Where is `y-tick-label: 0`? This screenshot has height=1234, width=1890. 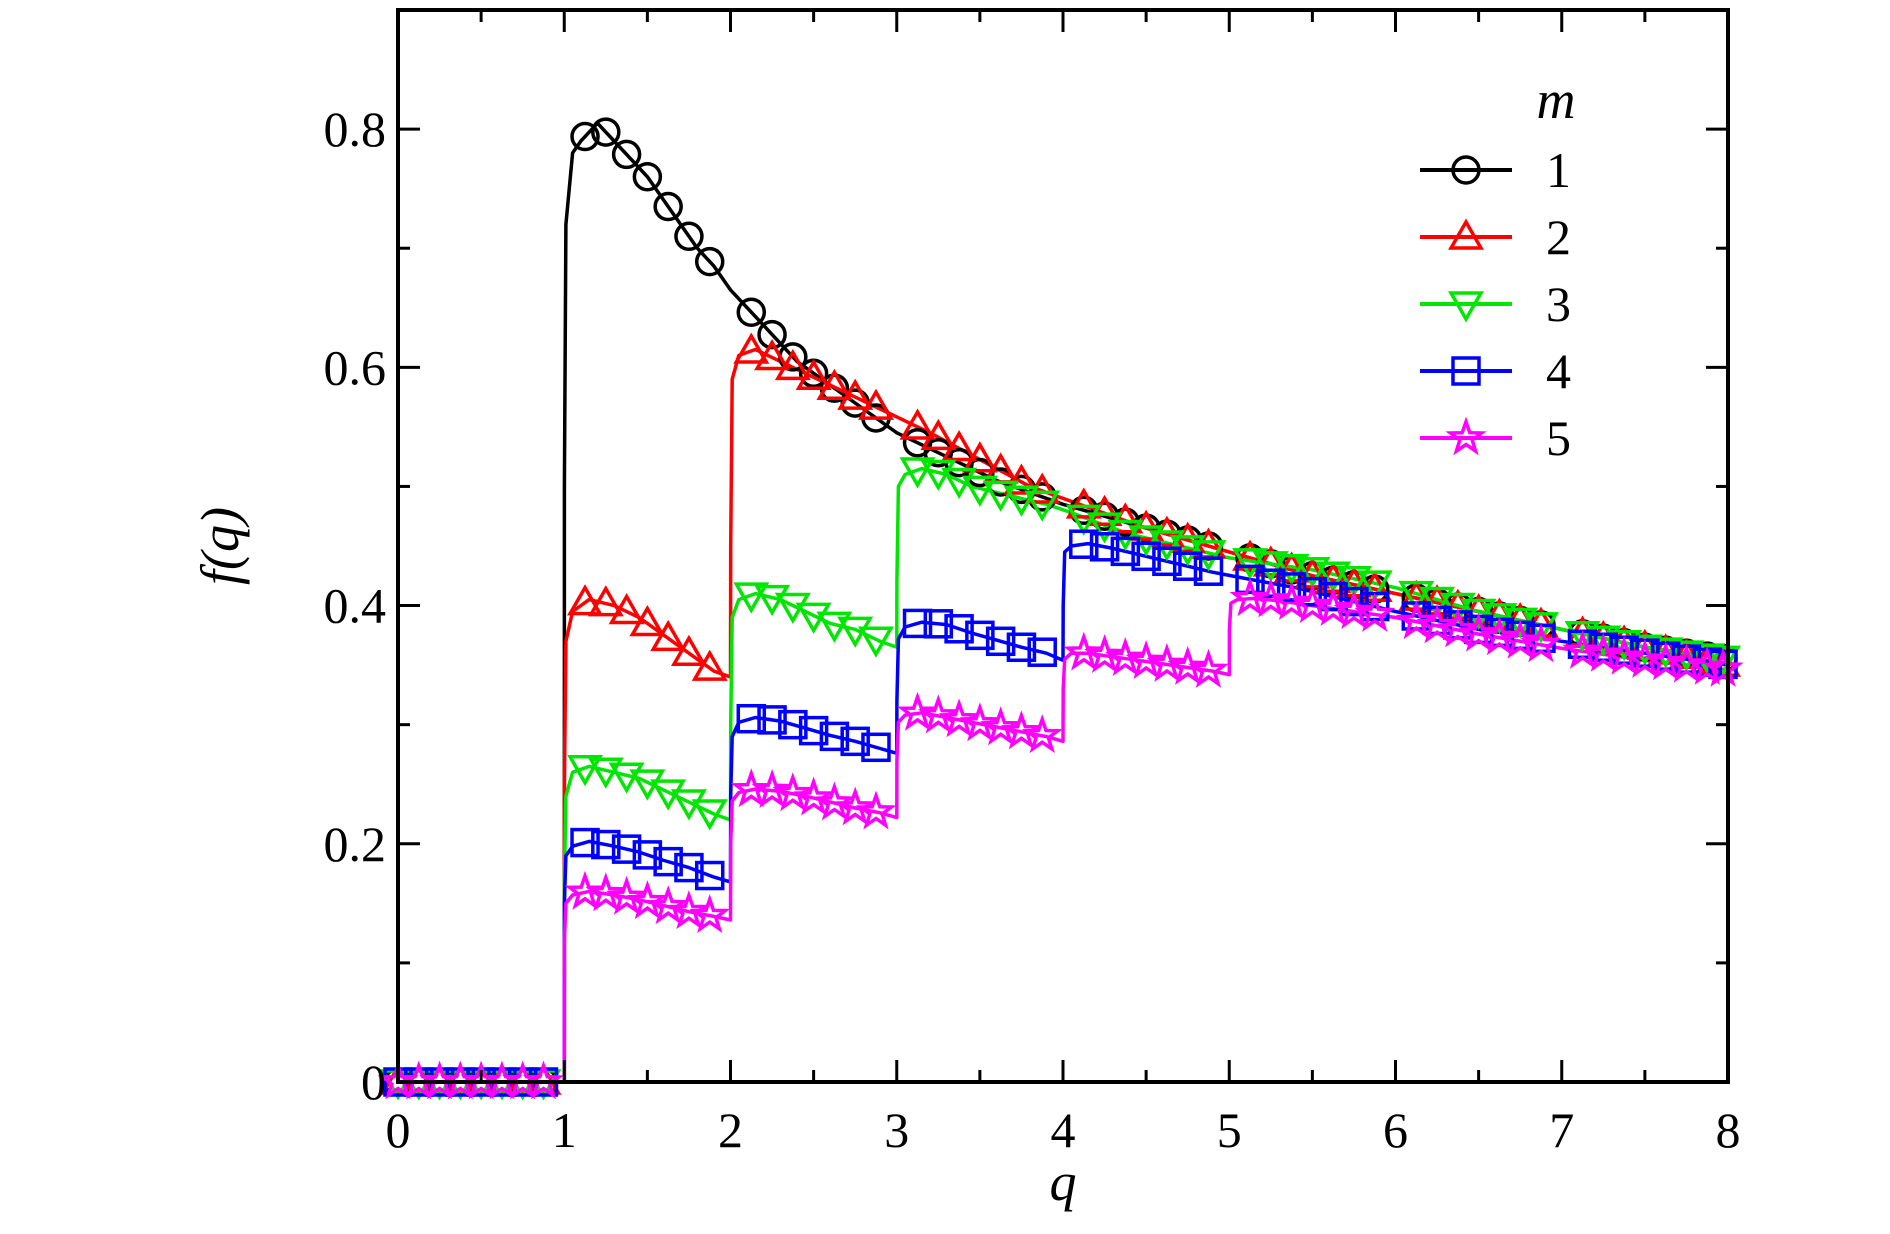 y-tick-label: 0 is located at coordinates (373, 1082).